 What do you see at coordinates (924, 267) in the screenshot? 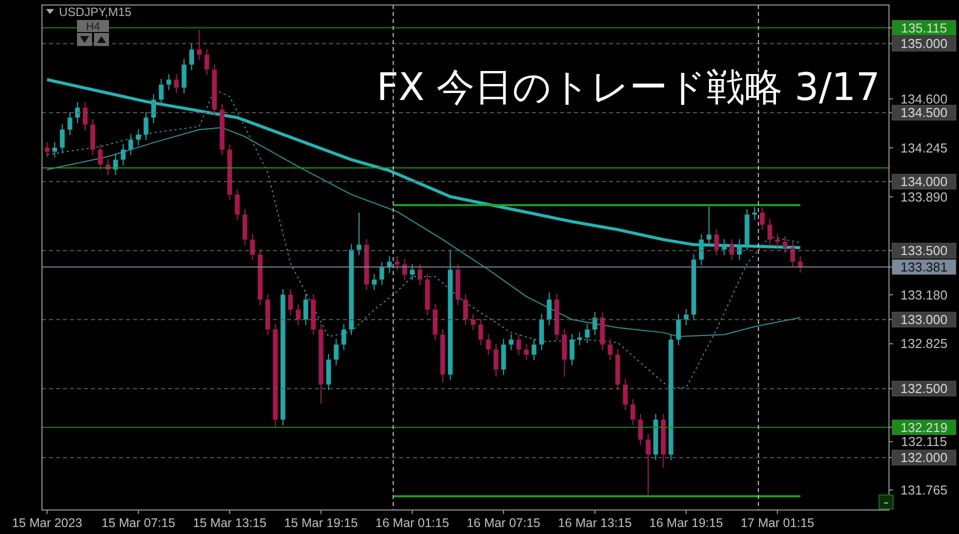
I see `y-tick-label: 133.381` at bounding box center [924, 267].